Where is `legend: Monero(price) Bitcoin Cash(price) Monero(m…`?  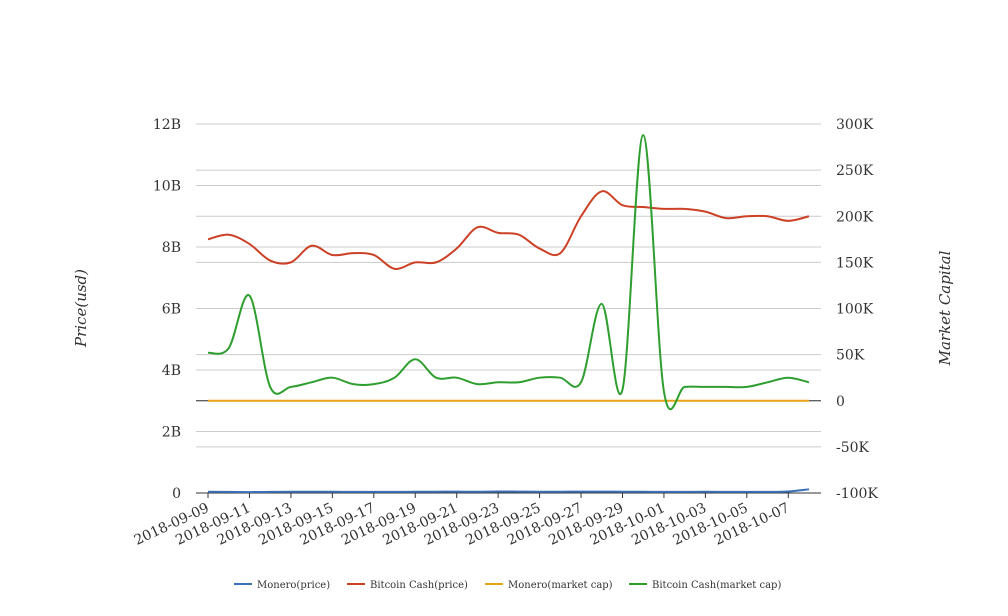
legend: Monero(price) Bitcoin Cash(price) Monero(m… is located at coordinates (507, 585).